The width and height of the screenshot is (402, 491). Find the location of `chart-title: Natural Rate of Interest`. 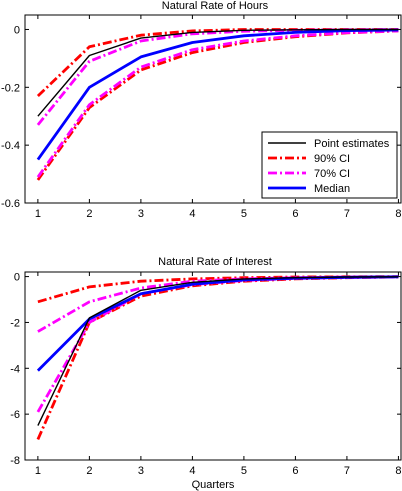

chart-title: Natural Rate of Interest is located at coordinates (215, 262).